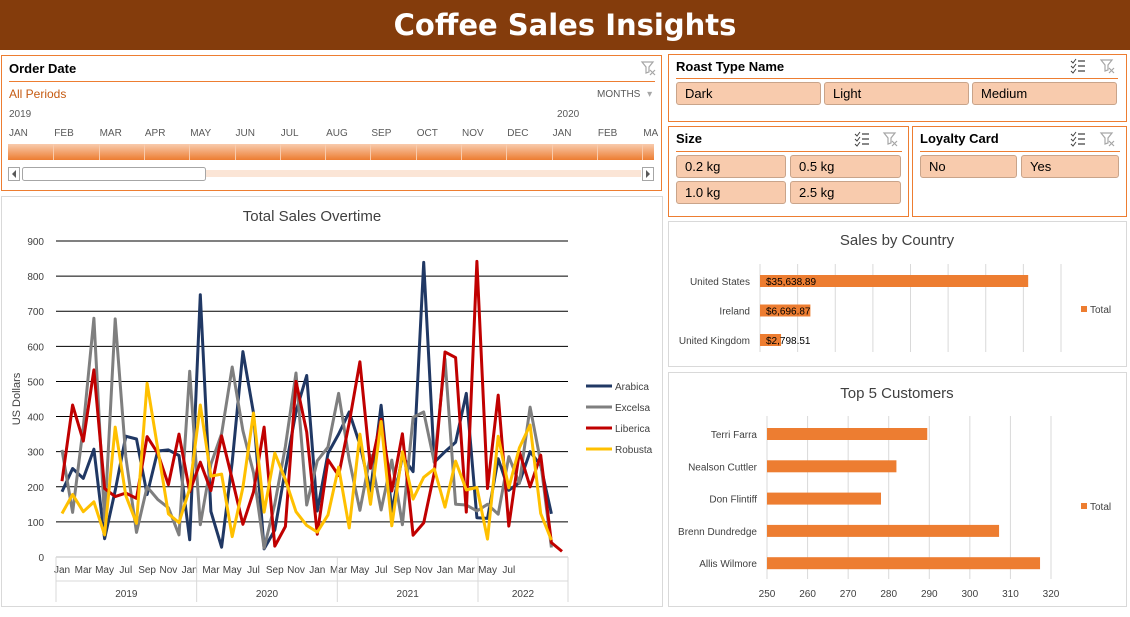 This screenshot has height=617, width=1130. What do you see at coordinates (767, 594) in the screenshot?
I see `x-tick-label: 250` at bounding box center [767, 594].